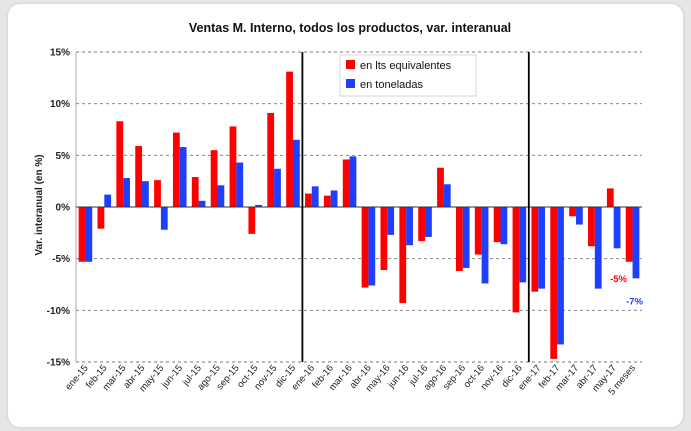 The width and height of the screenshot is (691, 431). I want to click on legend-swatch-toneladas, so click(350, 83).